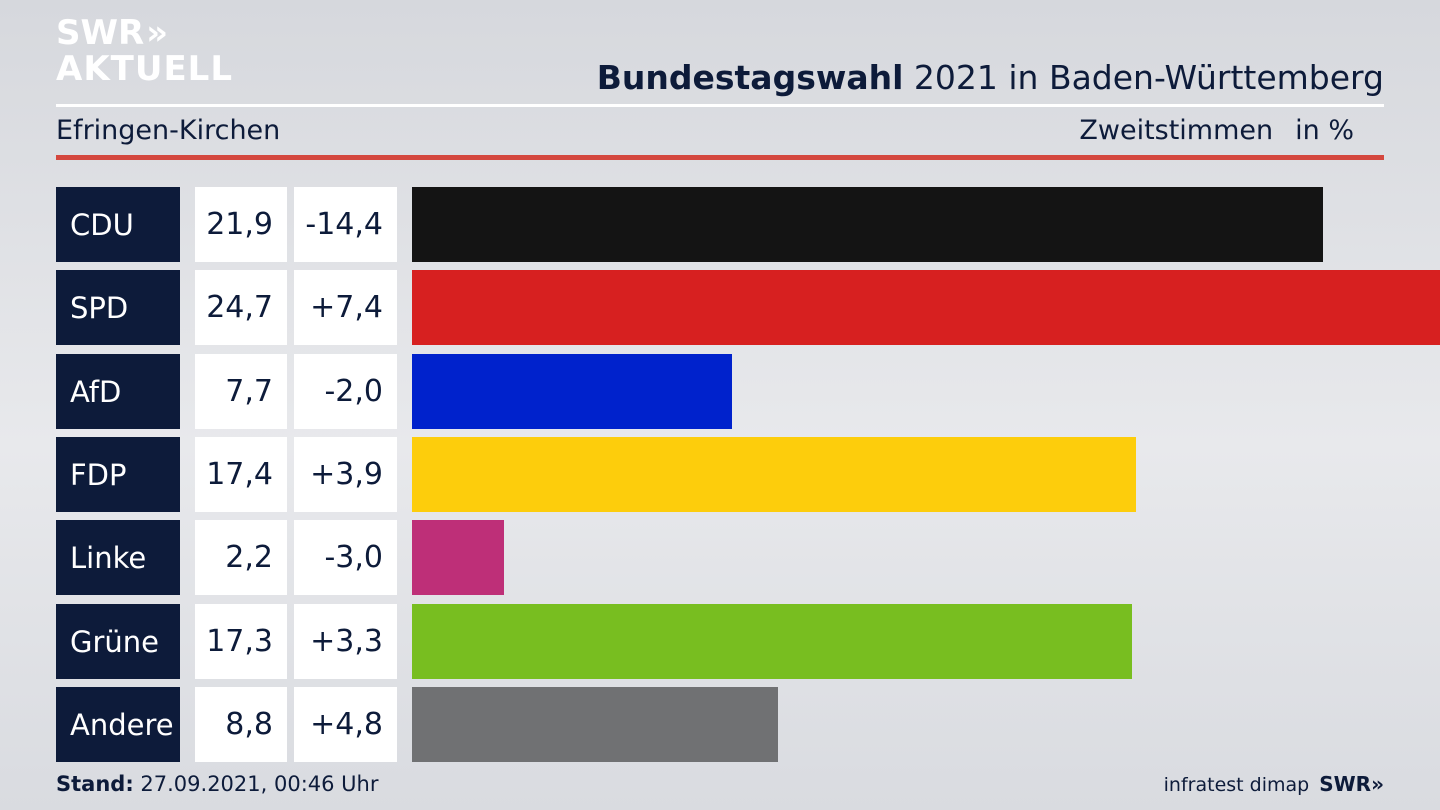 The height and width of the screenshot is (810, 1440). I want to click on header-divider, so click(720, 105).